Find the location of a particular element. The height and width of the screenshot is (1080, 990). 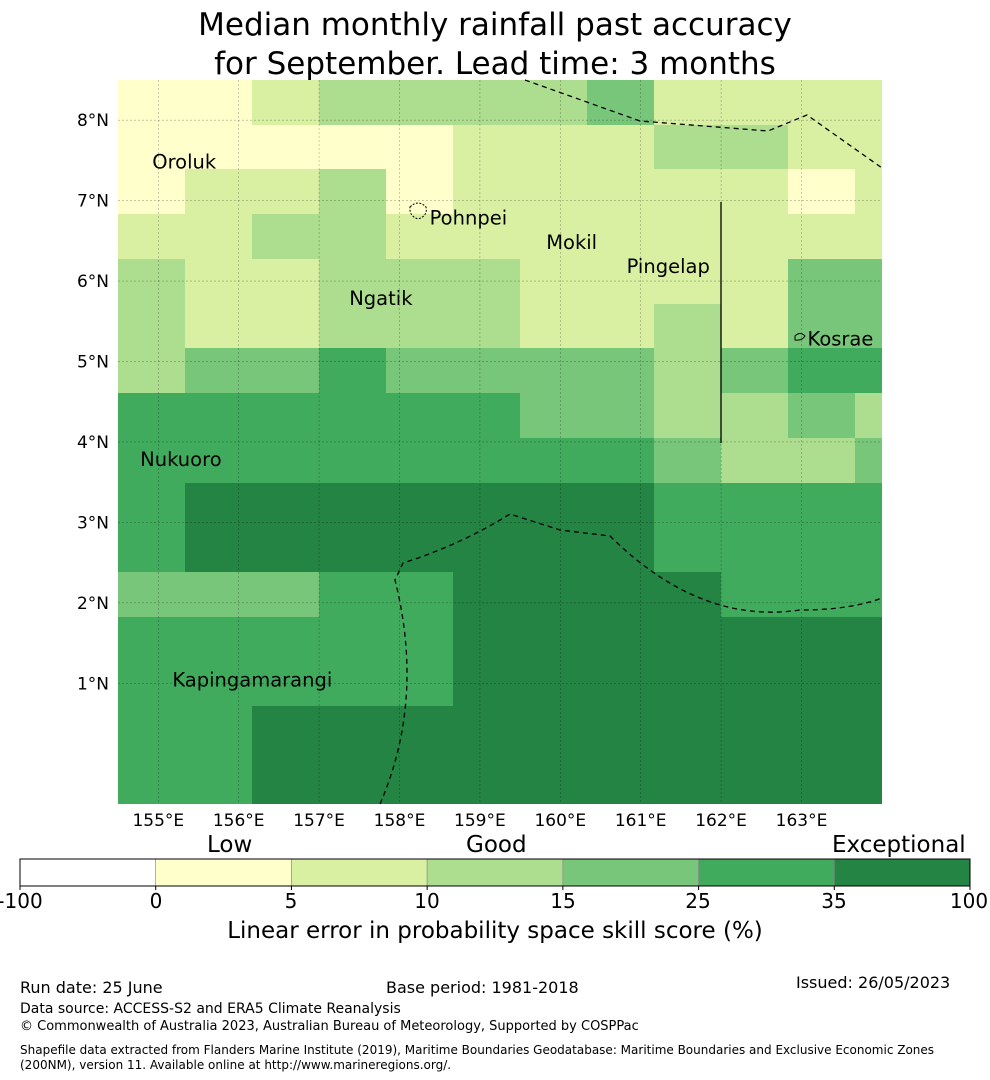

colorbar-tick: 5 is located at coordinates (291, 901).